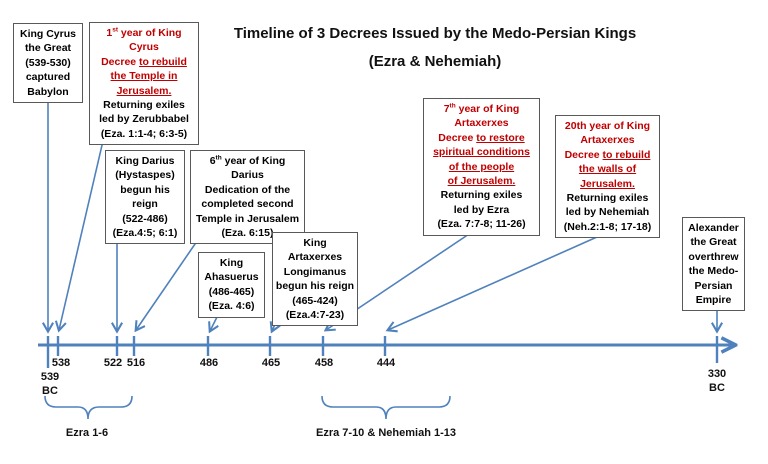 The height and width of the screenshot is (464, 768). I want to click on decree-2-heading: Artaxerxes, so click(481, 123).